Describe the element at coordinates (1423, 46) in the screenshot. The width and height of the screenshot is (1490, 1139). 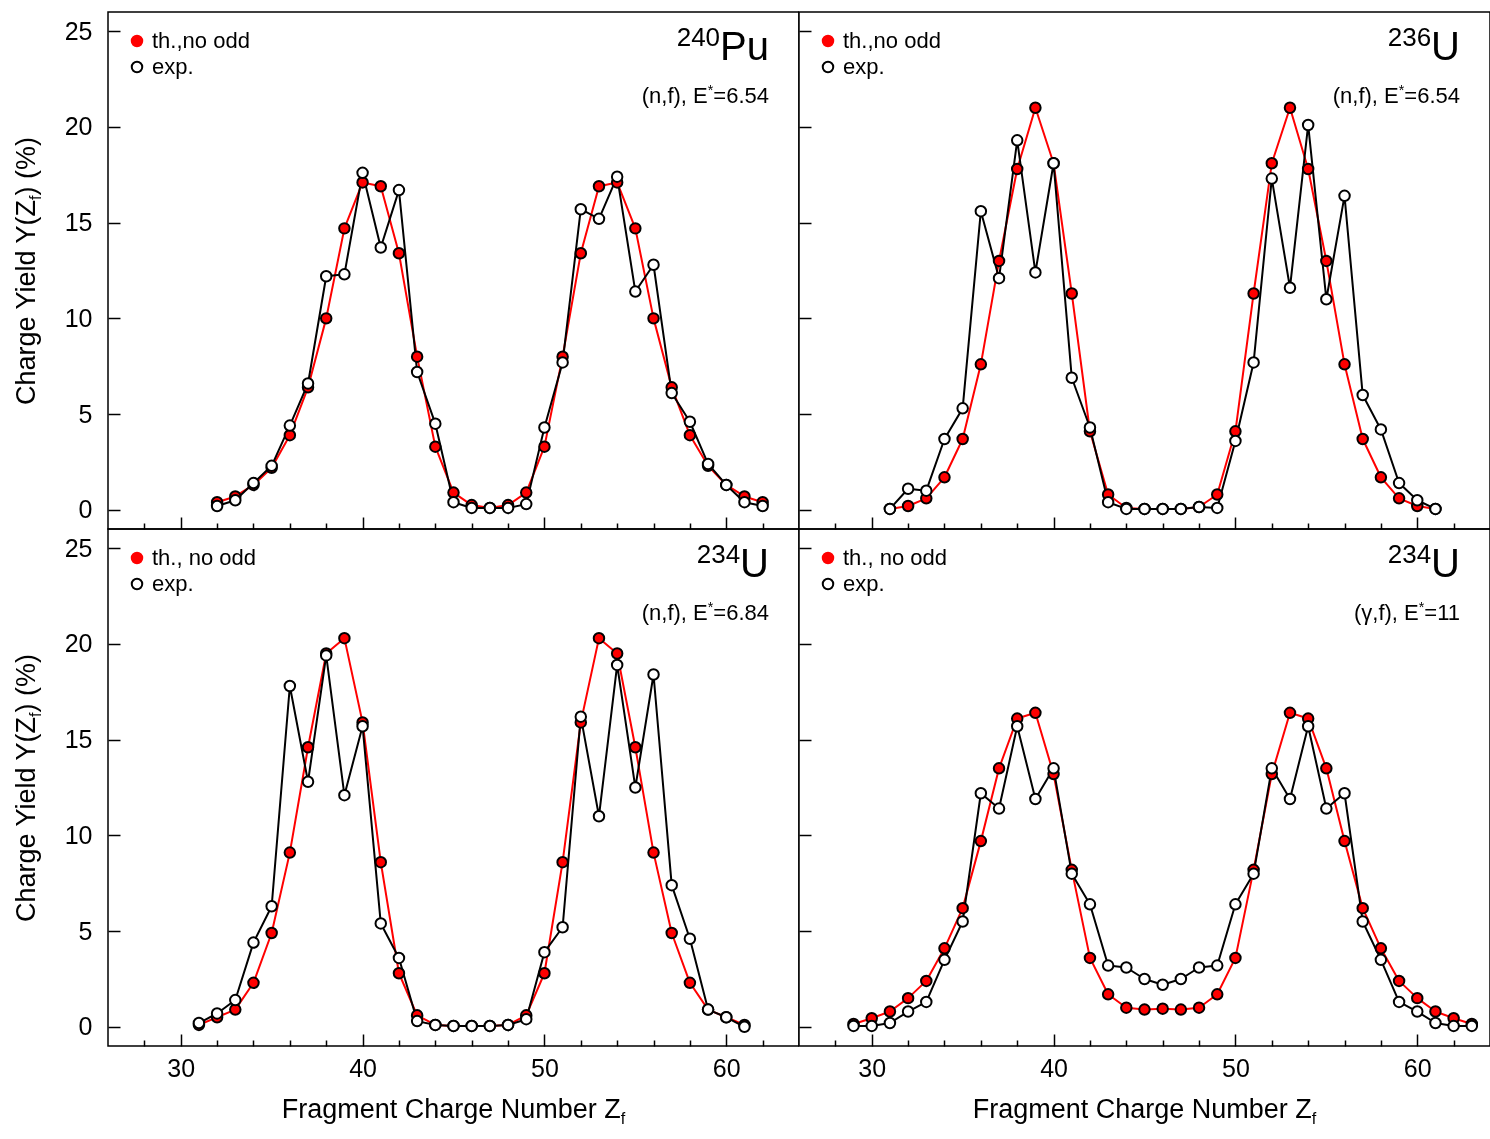
I see `annotation: $^{236}$U` at that location.